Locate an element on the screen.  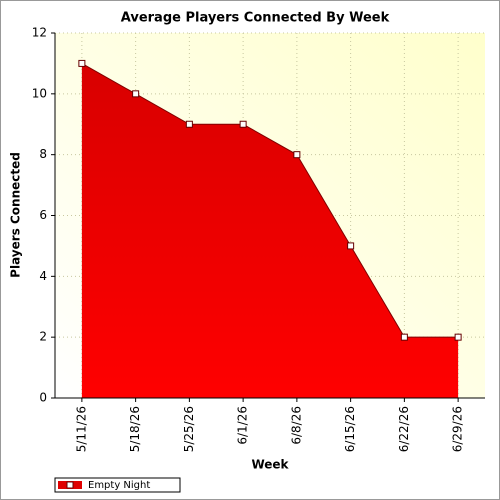
y-tick-label: 12 is located at coordinates (39, 33).